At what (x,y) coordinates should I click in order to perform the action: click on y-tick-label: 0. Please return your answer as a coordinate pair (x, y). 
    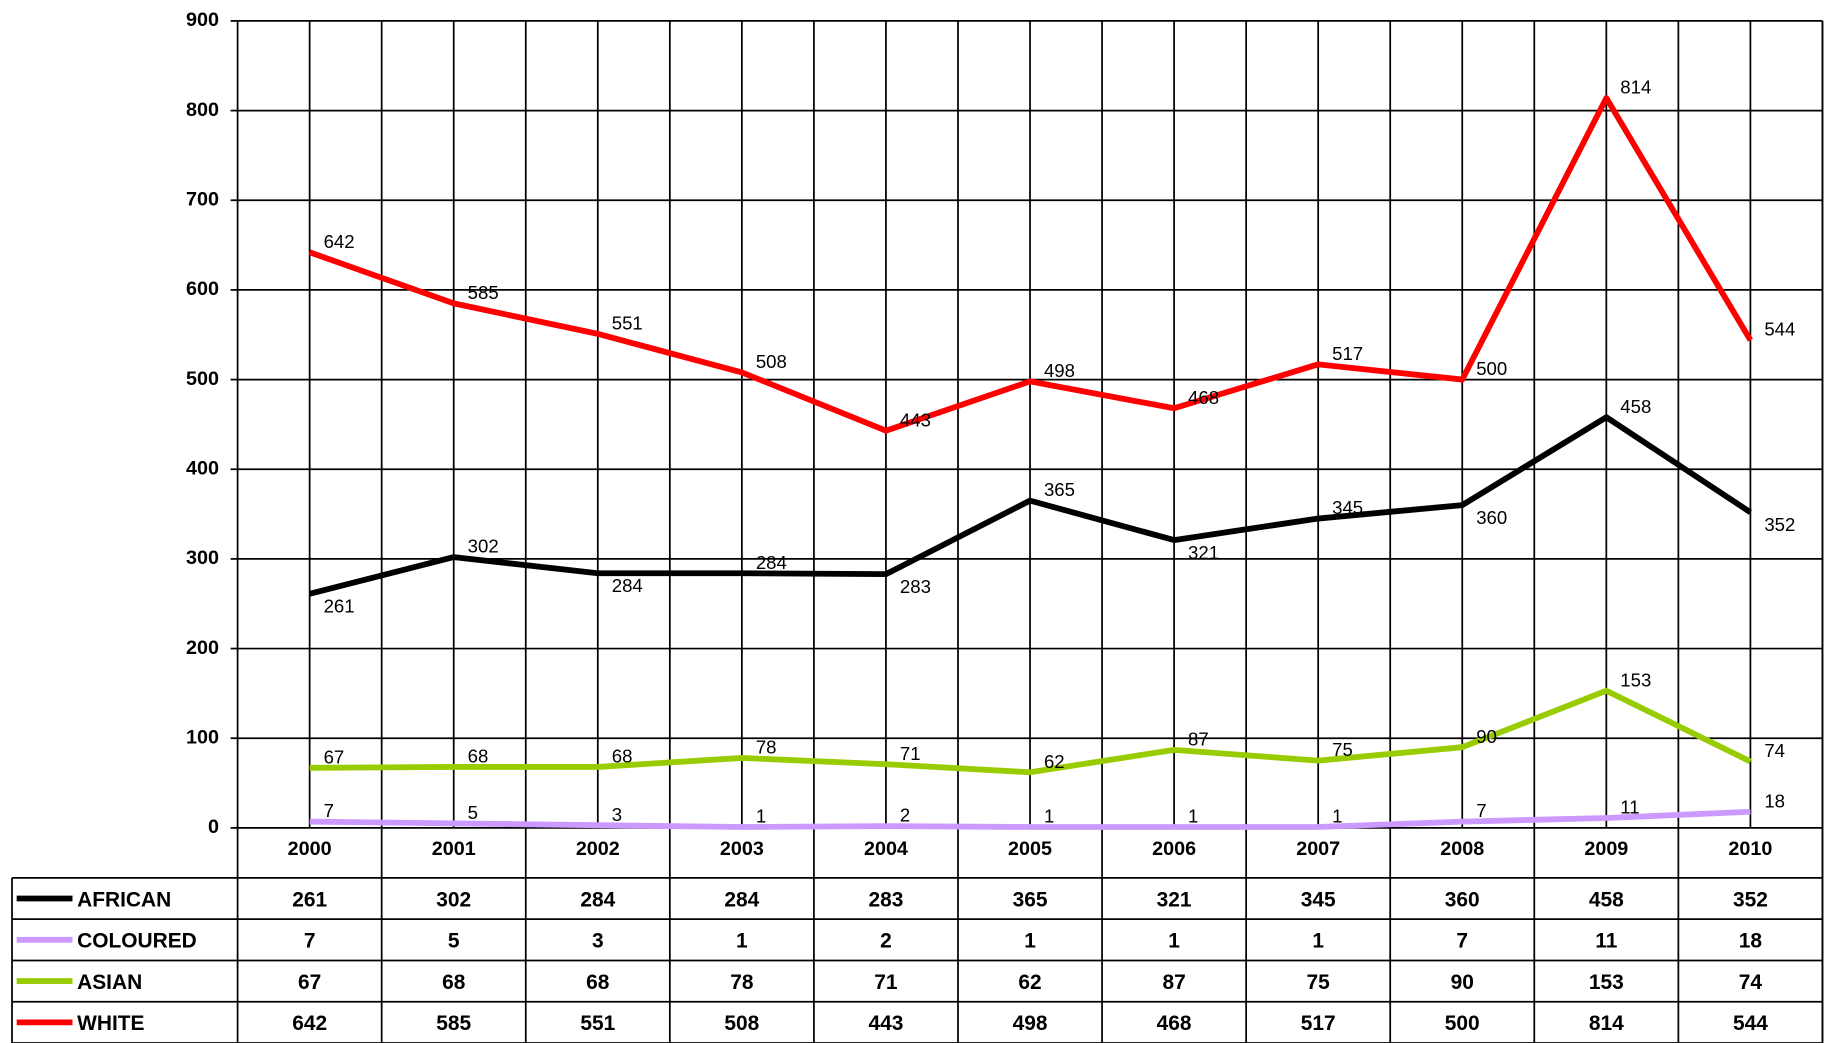
    Looking at the image, I should click on (213, 827).